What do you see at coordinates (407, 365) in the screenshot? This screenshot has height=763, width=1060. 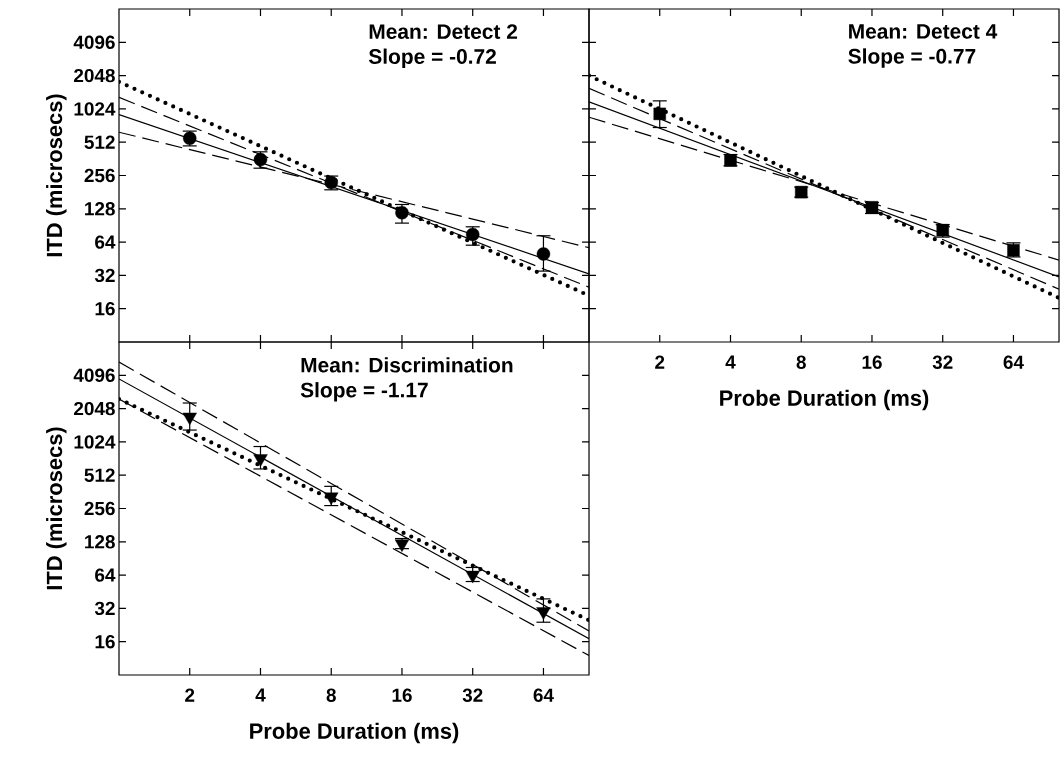 I see `annotation: Mean: Discrimination` at bounding box center [407, 365].